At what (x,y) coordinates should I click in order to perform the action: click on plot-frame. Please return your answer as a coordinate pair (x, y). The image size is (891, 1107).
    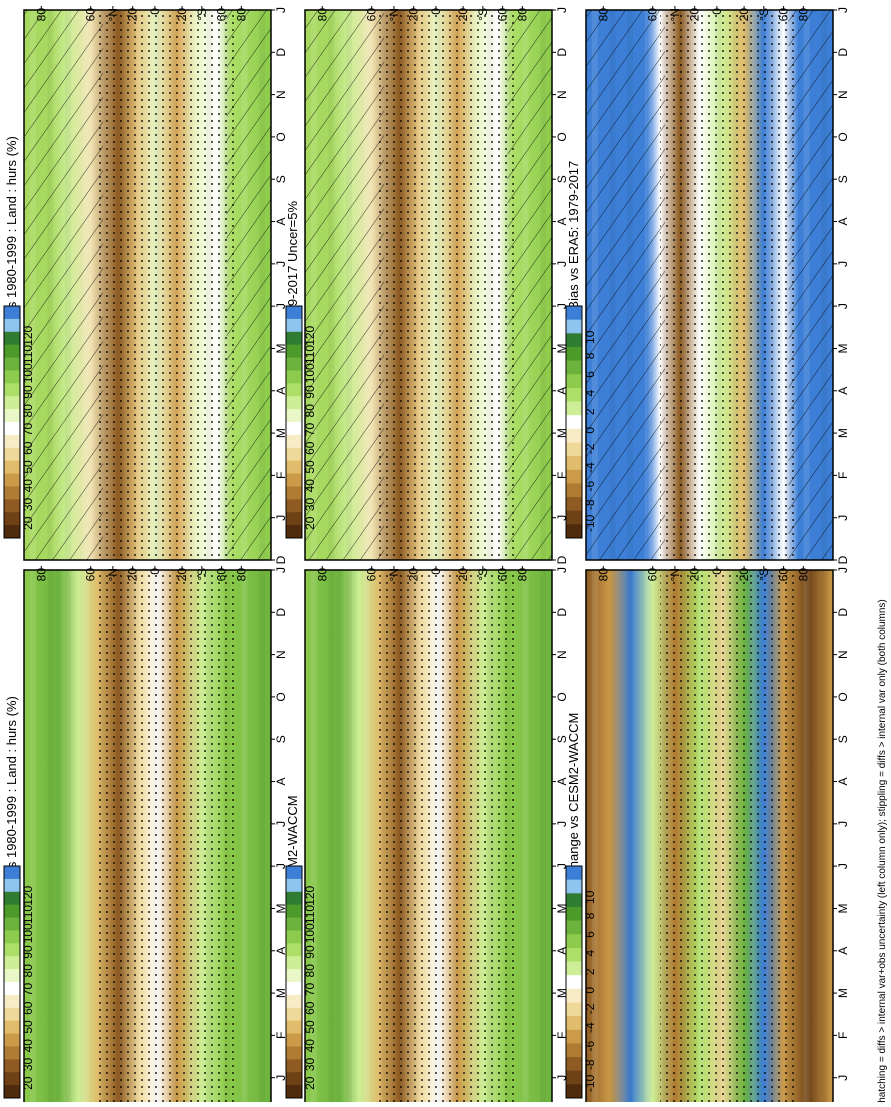
    Looking at the image, I should click on (147, 838).